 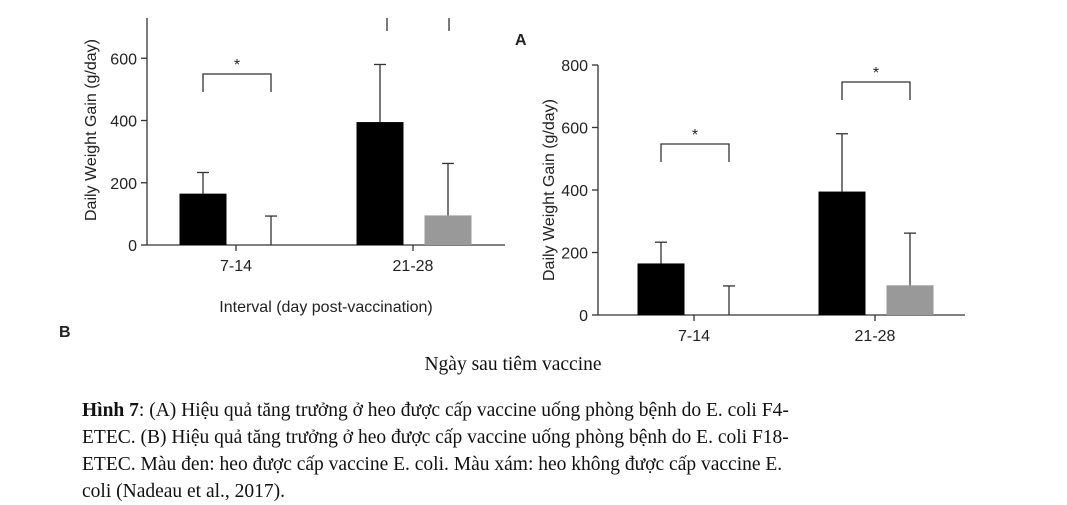 What do you see at coordinates (65, 332) in the screenshot?
I see `panel-label: B` at bounding box center [65, 332].